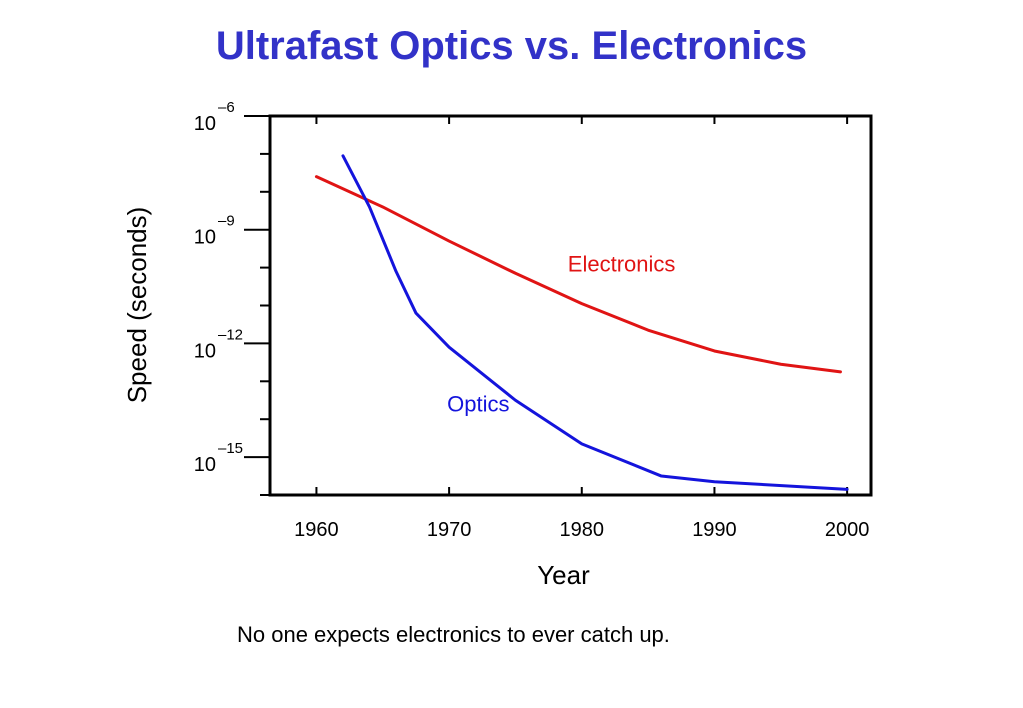 This screenshot has height=708, width=1023. Describe the element at coordinates (622, 263) in the screenshot. I see `series-label-electronics: Electronics` at that location.